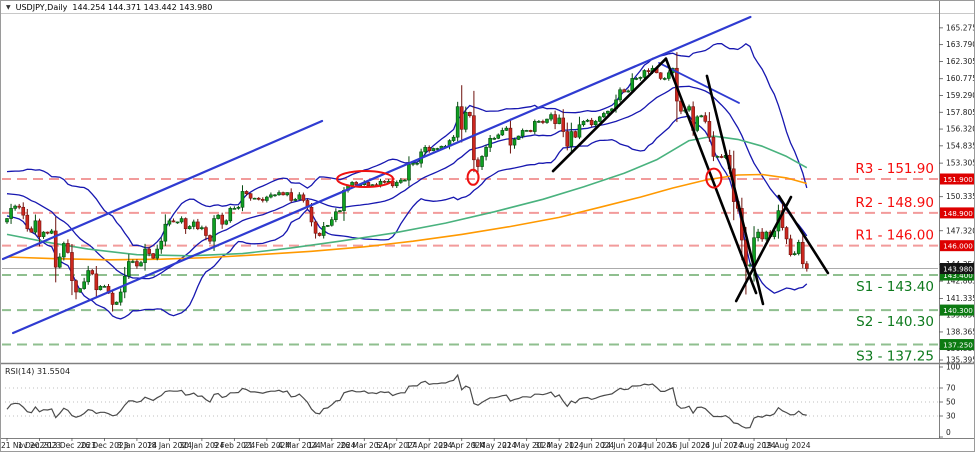  What do you see at coordinates (714, 178) in the screenshot?
I see `retest-ellipse-august` at bounding box center [714, 178].